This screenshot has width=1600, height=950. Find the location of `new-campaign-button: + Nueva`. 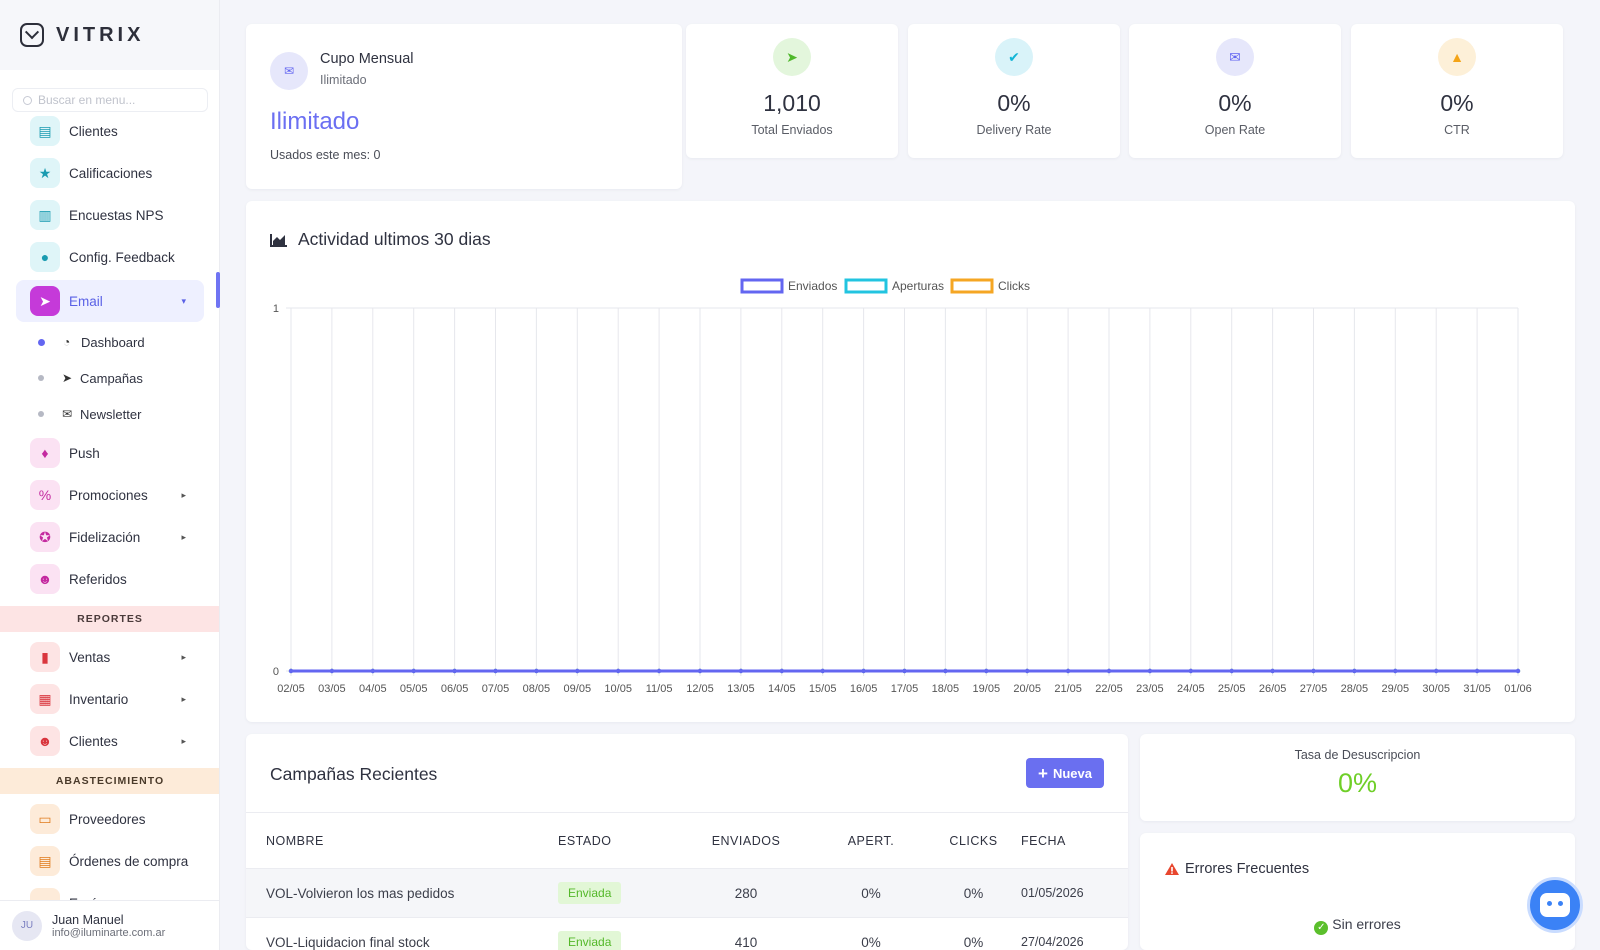

new-campaign-button: + Nueva is located at coordinates (1065, 773).